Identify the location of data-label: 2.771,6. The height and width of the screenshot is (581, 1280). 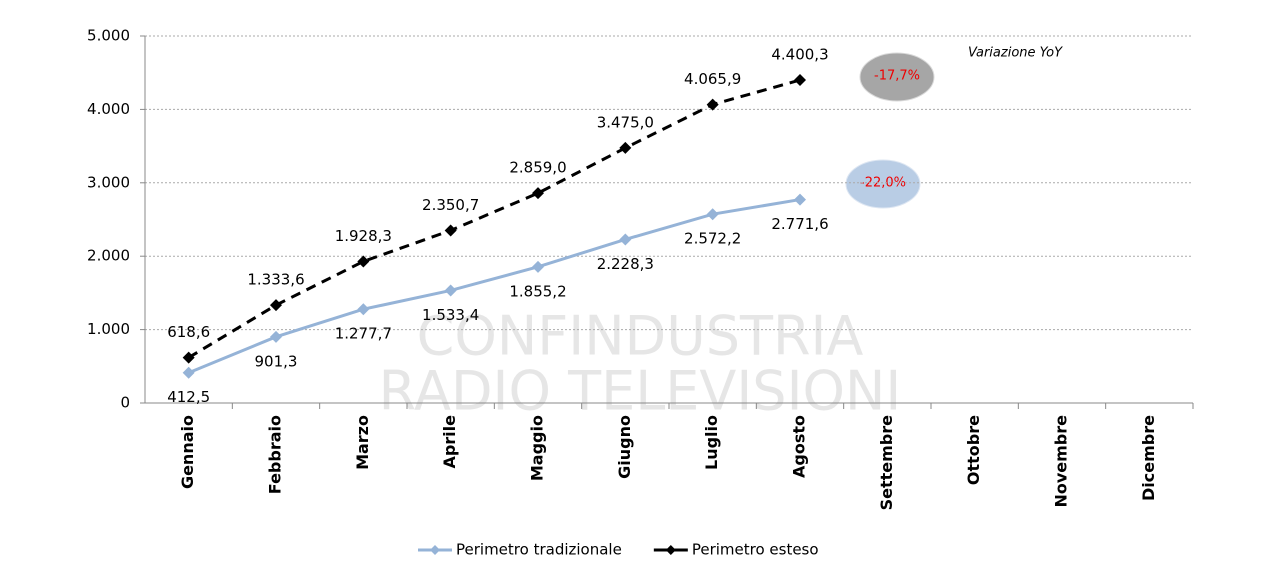
(799, 224).